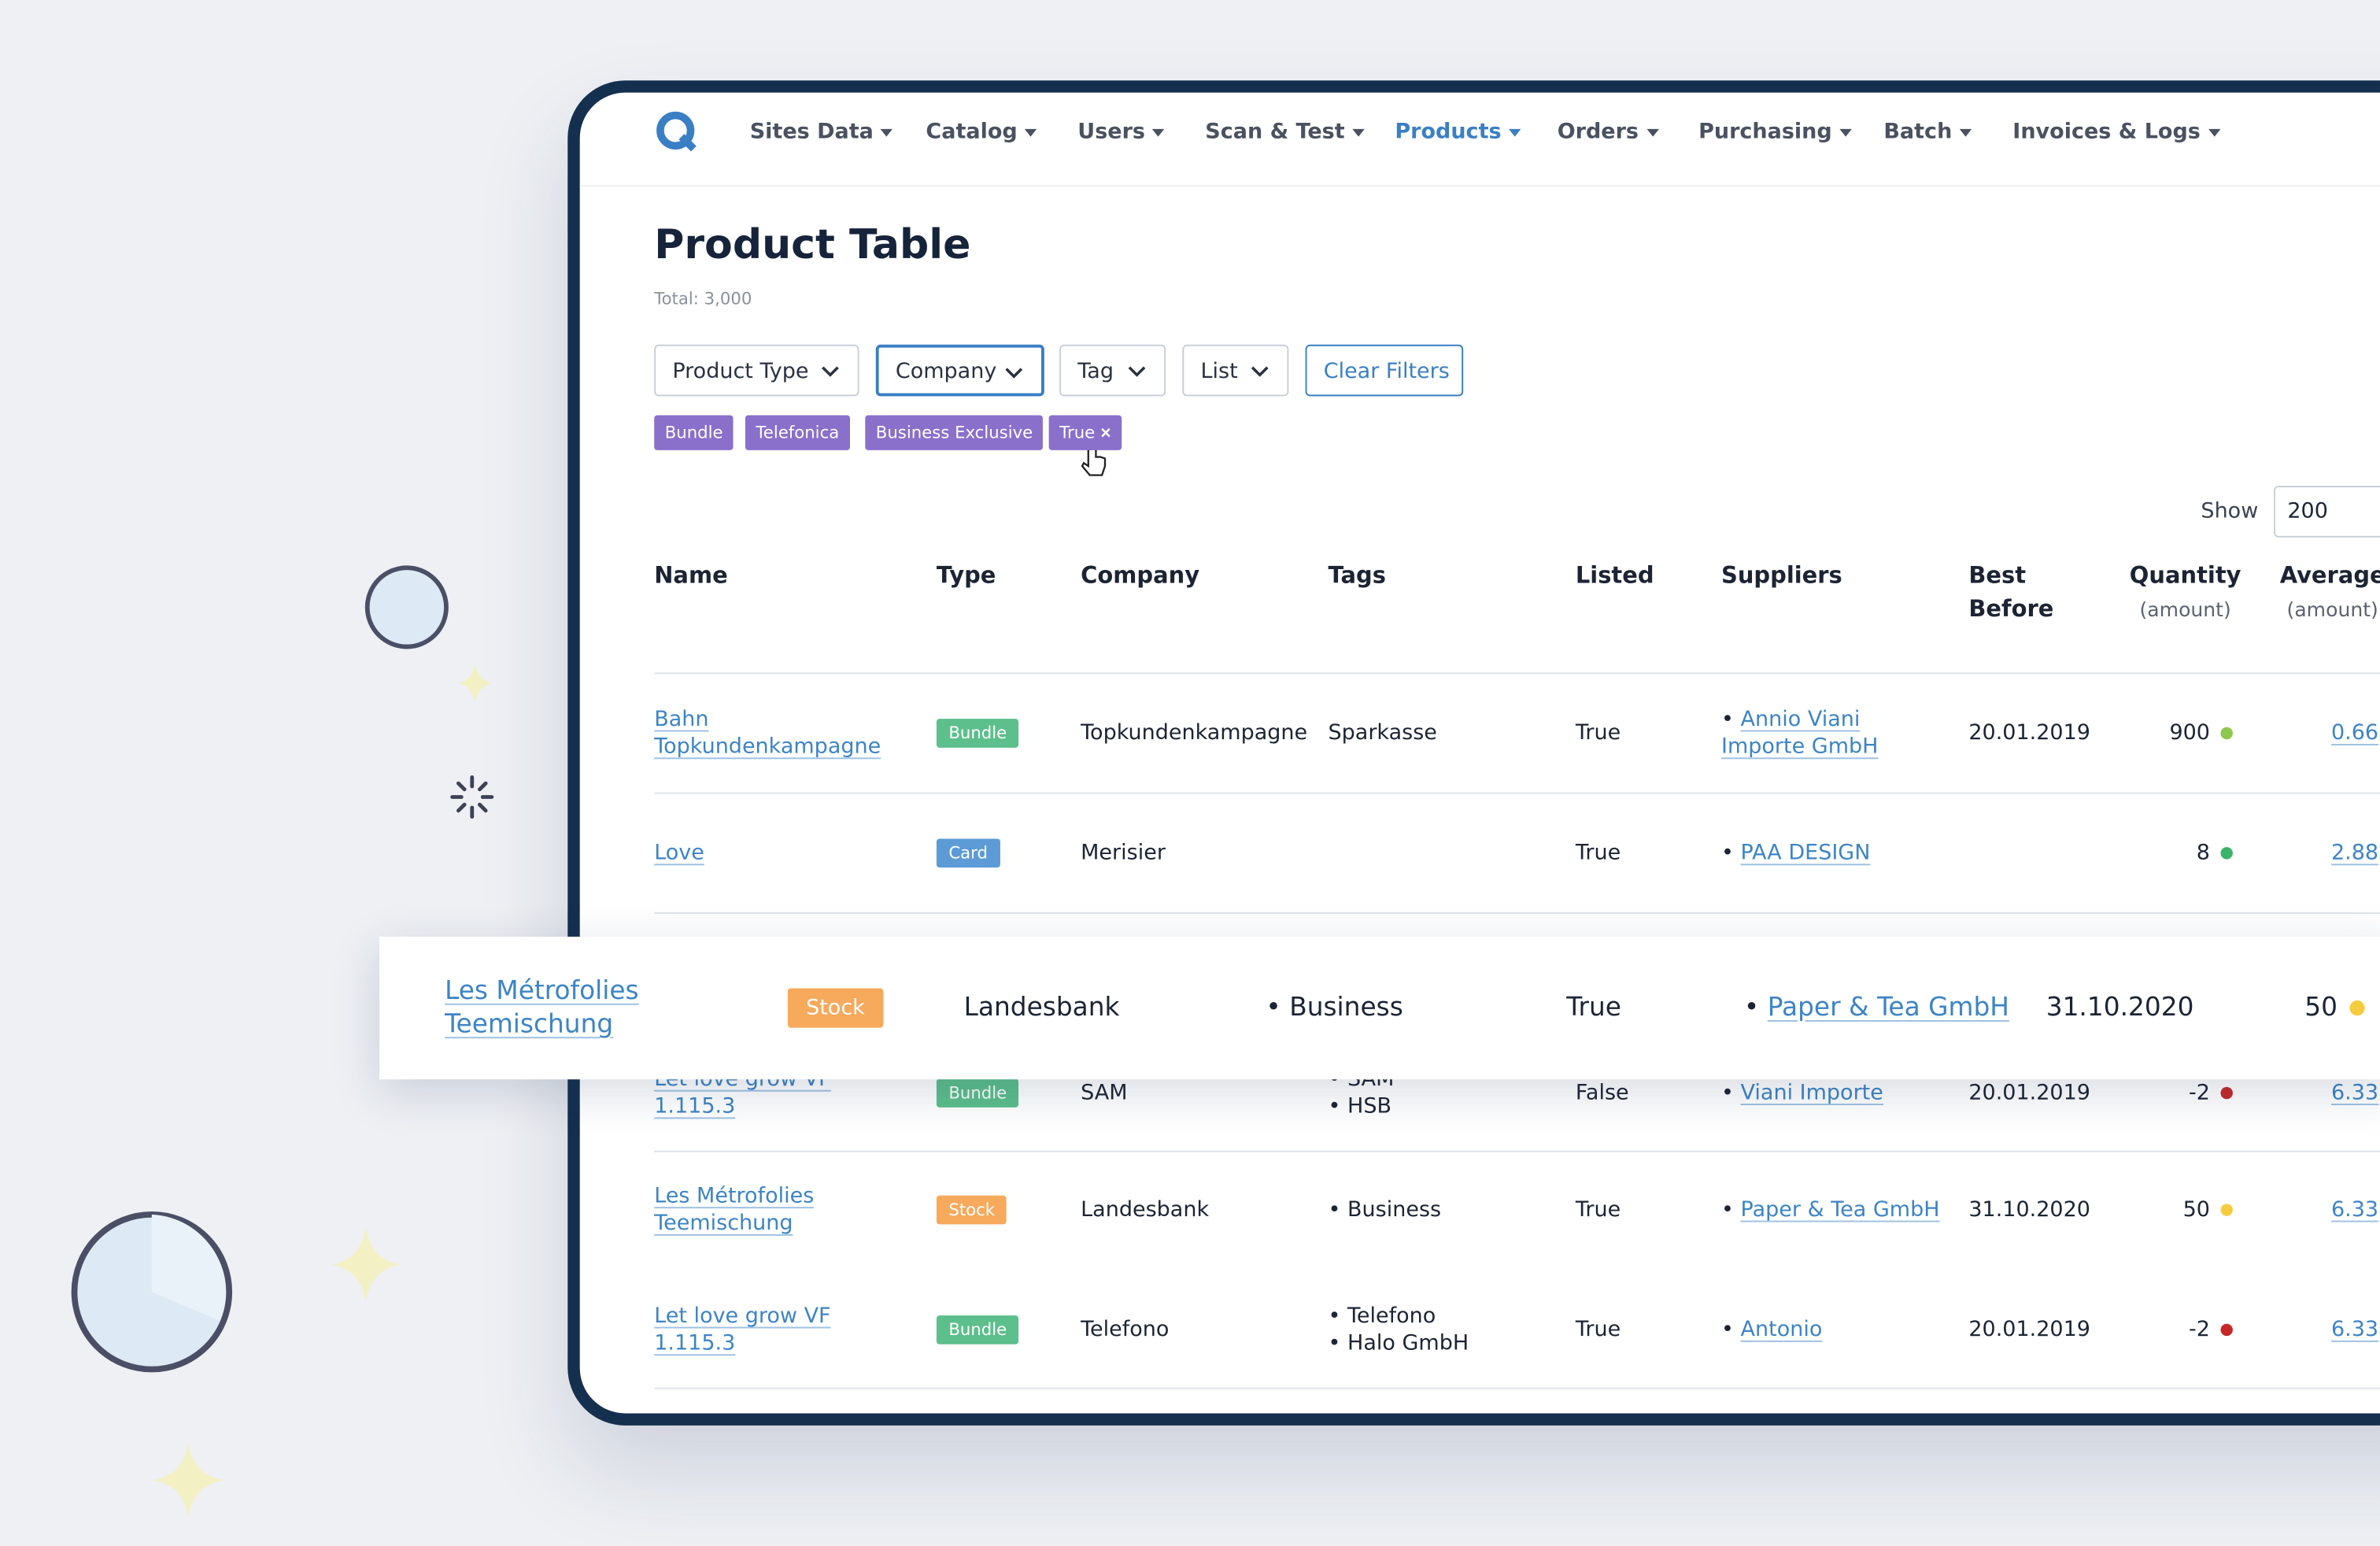  I want to click on filter-chip: True, so click(1085, 432).